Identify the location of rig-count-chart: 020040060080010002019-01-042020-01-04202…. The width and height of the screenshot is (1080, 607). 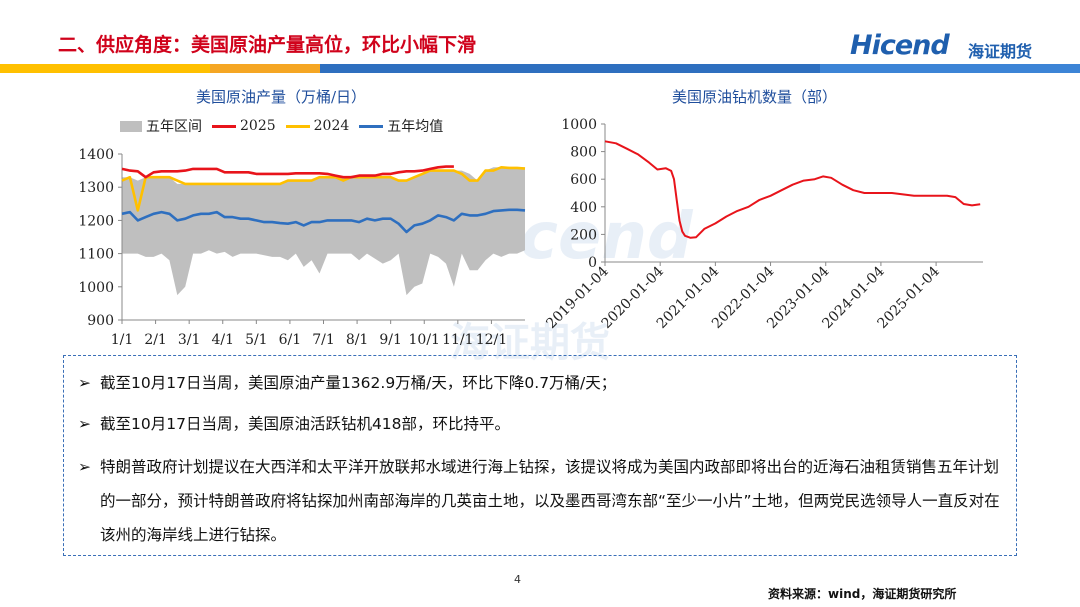
(764, 224).